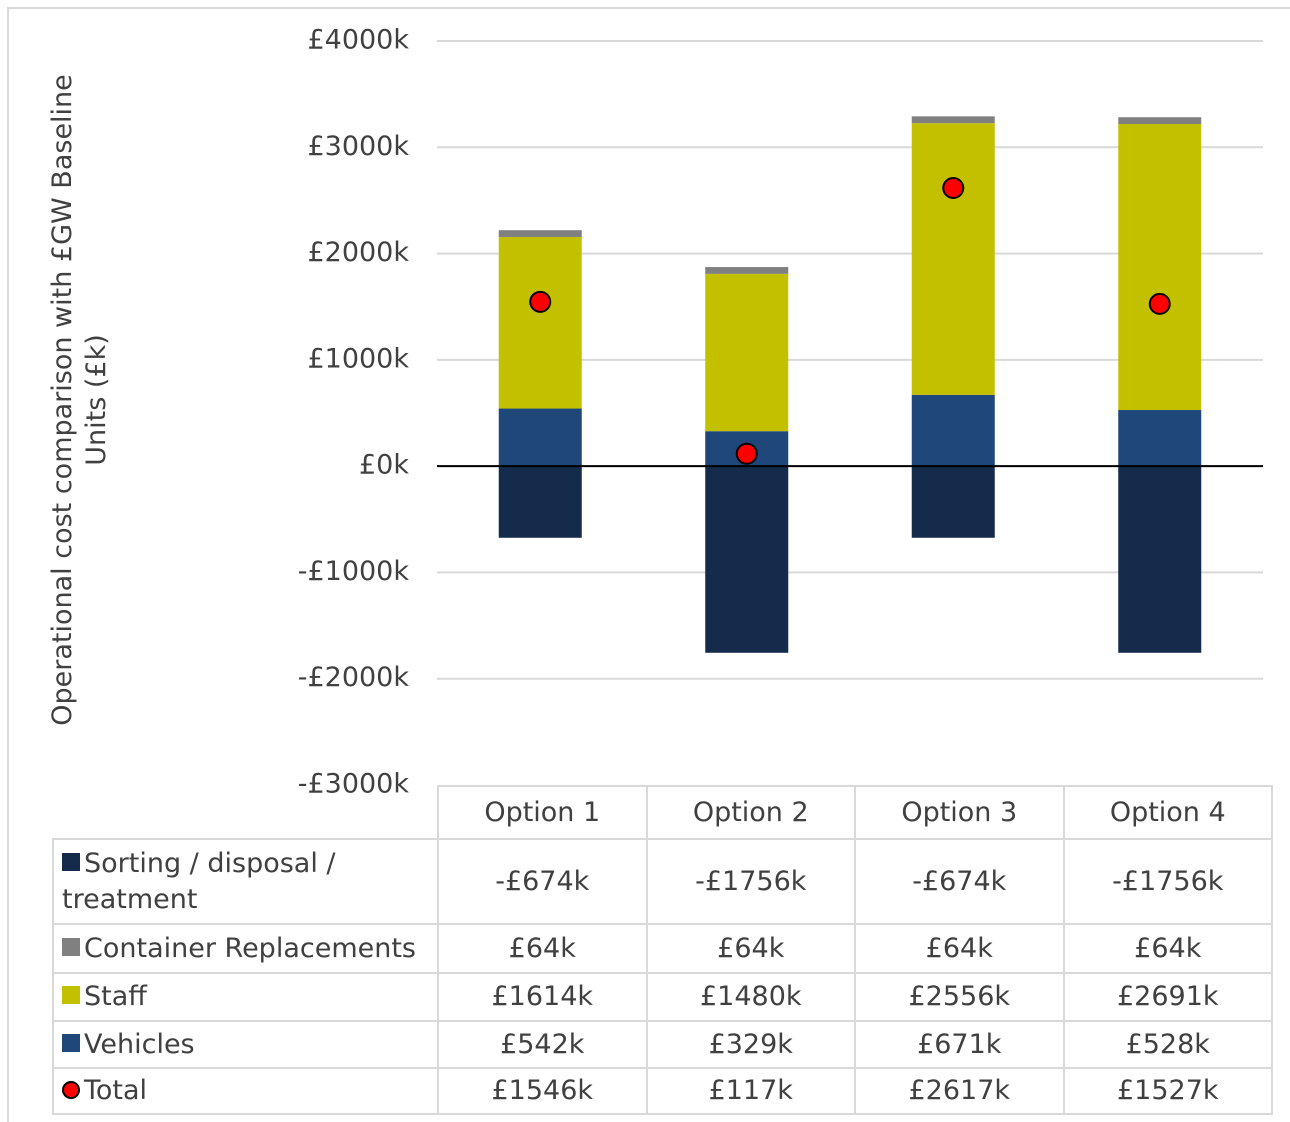 The image size is (1290, 1122). I want to click on category-label: Option 4, so click(1167, 812).